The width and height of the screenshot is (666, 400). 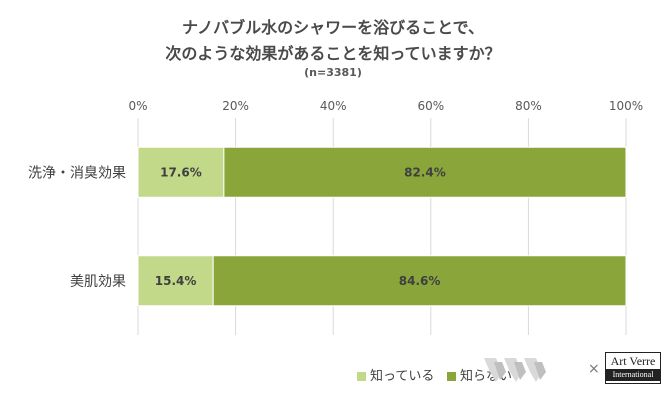 What do you see at coordinates (137, 106) in the screenshot?
I see `x-tick-label: 0%` at bounding box center [137, 106].